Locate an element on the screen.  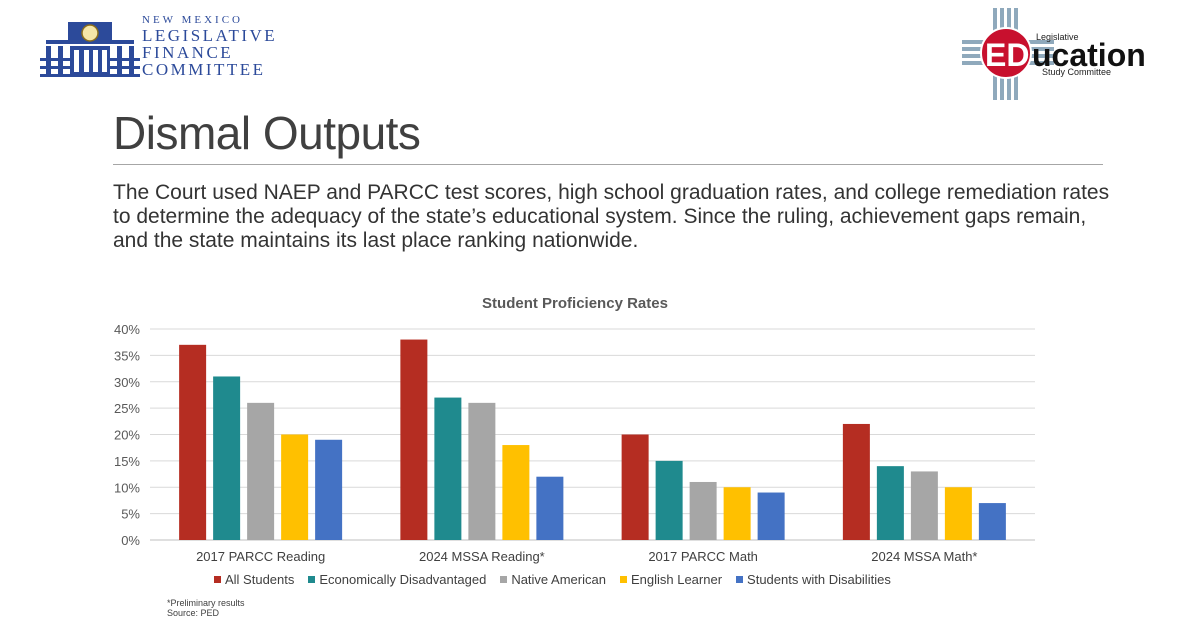
y-tick-label: 30% is located at coordinates (127, 382).